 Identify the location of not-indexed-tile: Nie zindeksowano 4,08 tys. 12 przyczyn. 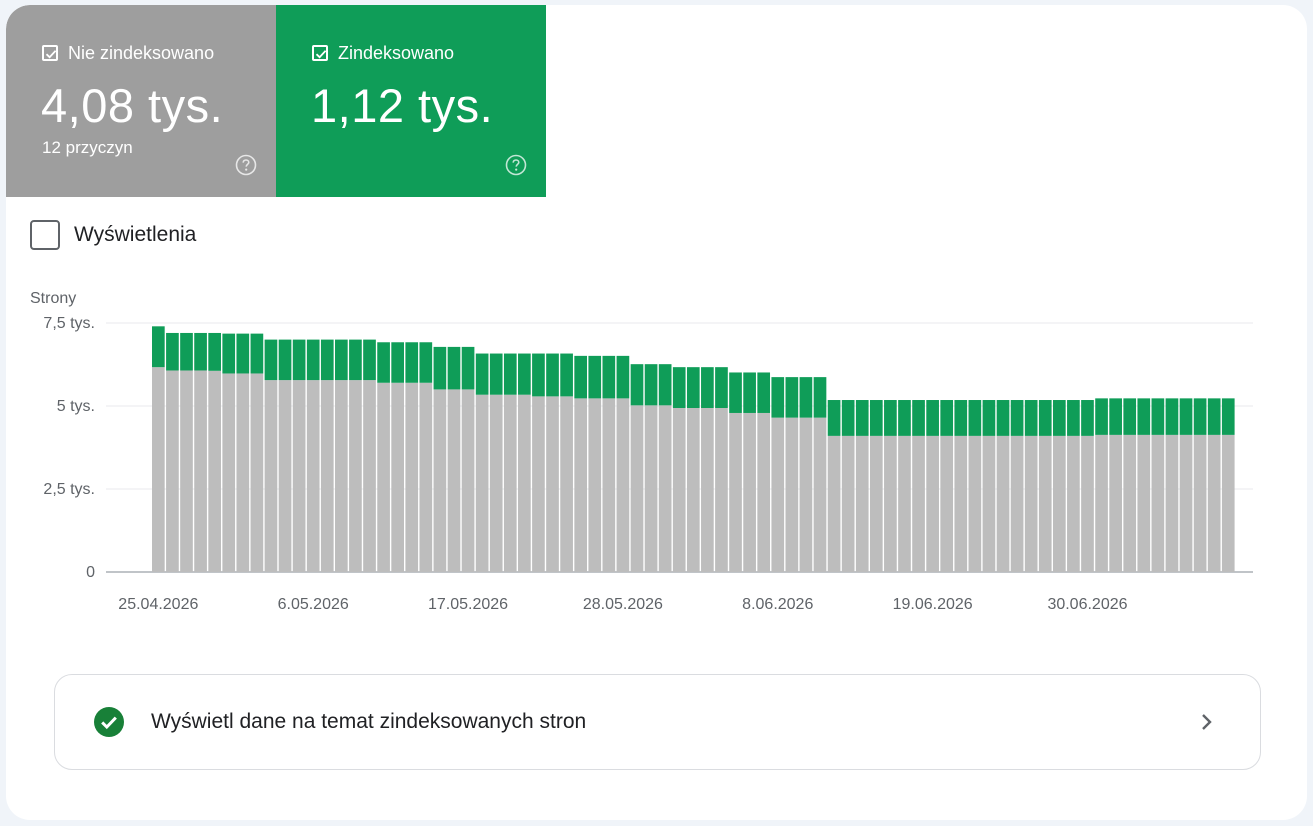
(141, 101).